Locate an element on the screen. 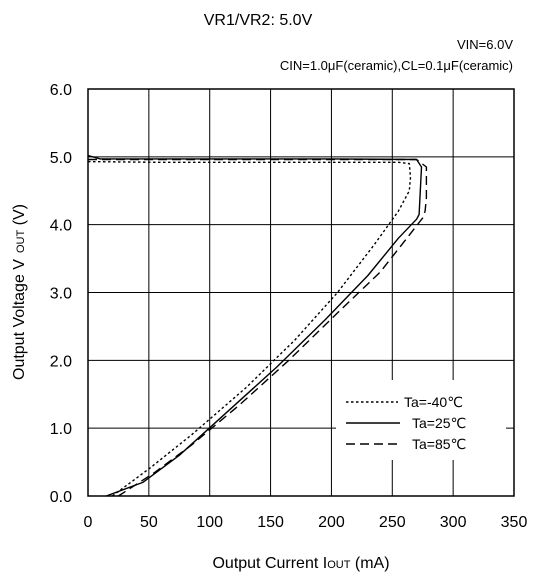 This screenshot has width=537, height=580. y-tick-label: 5.0 is located at coordinates (61, 158).